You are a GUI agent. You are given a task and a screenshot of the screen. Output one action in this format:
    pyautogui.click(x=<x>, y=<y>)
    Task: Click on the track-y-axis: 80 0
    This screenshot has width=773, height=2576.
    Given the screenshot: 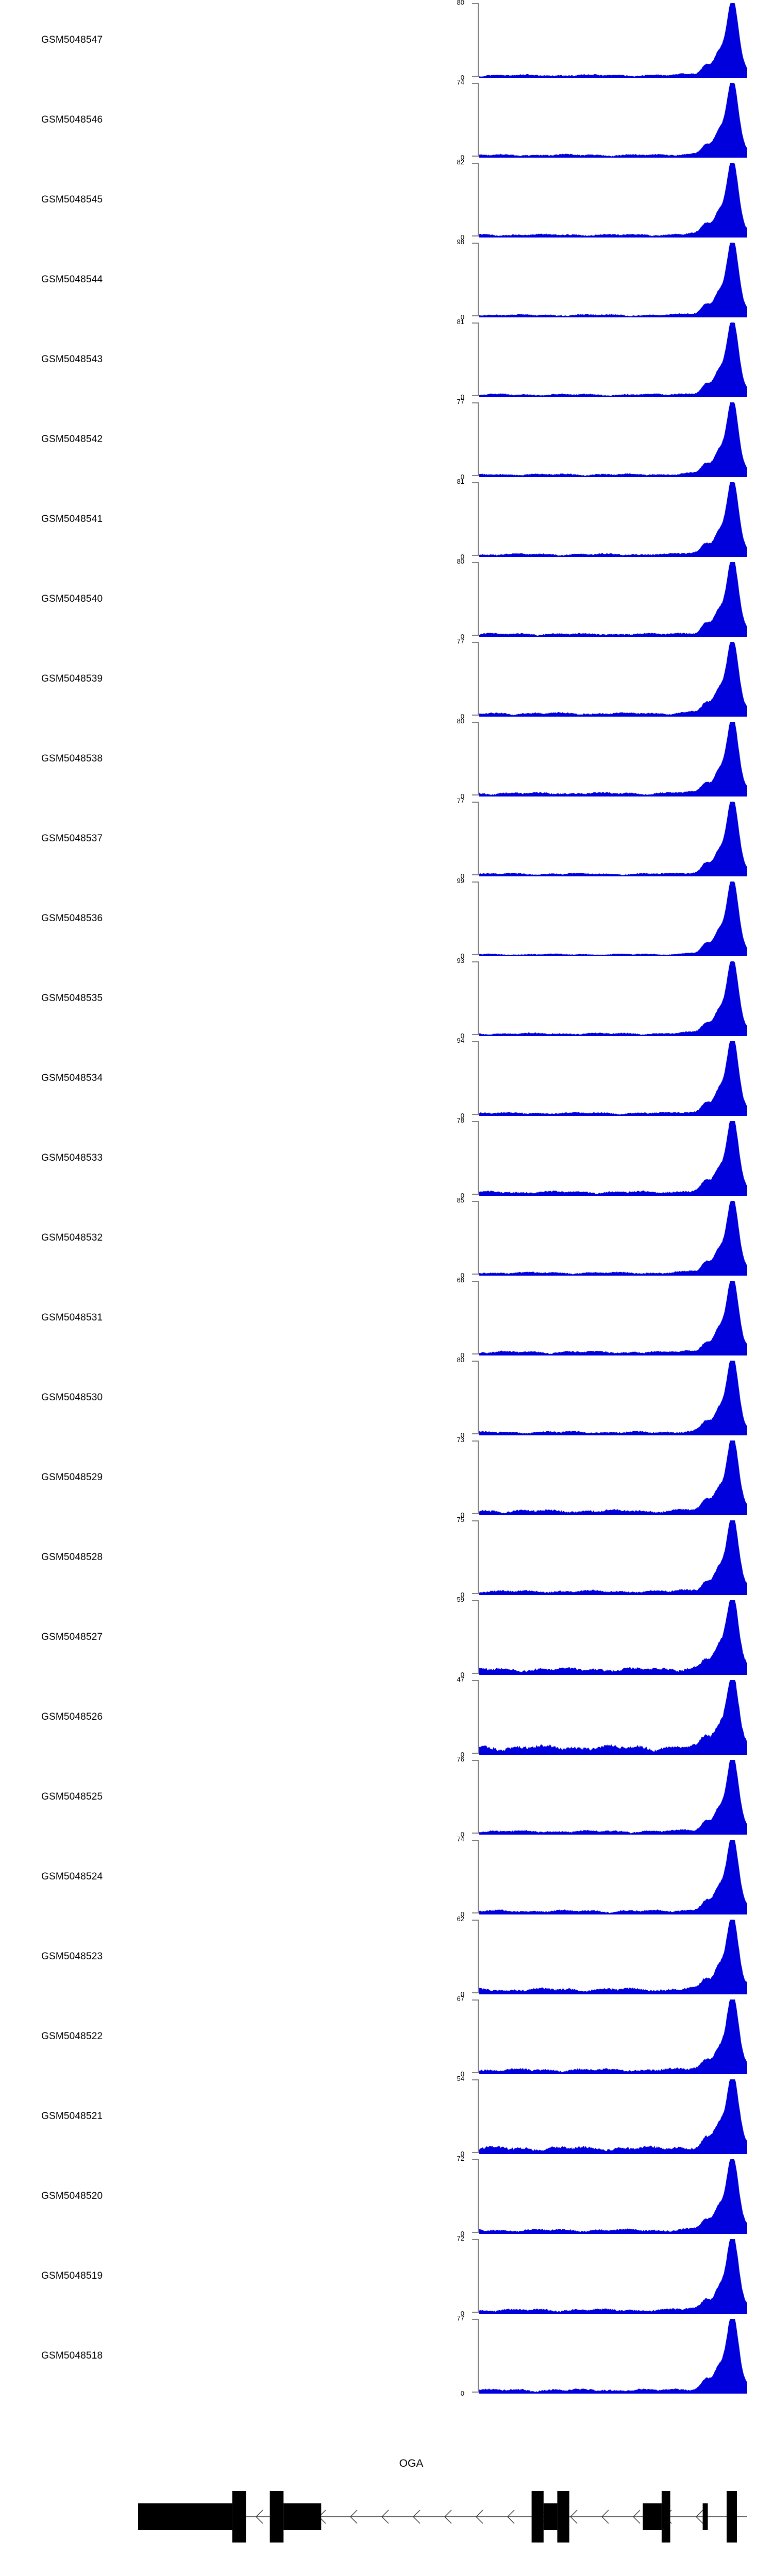 What is the action you would take?
    pyautogui.click(x=468, y=1397)
    